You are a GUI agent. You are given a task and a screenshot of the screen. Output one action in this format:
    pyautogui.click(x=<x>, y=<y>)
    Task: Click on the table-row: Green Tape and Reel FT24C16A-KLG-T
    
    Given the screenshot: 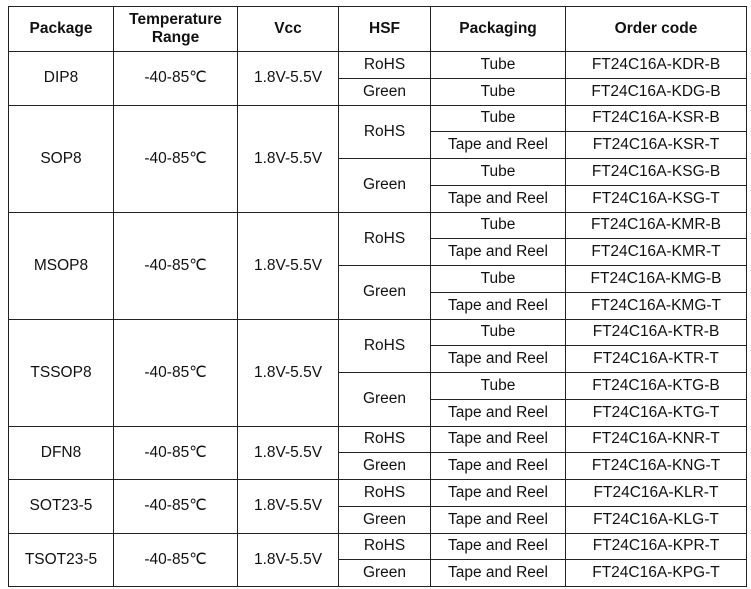 What is the action you would take?
    pyautogui.click(x=378, y=519)
    